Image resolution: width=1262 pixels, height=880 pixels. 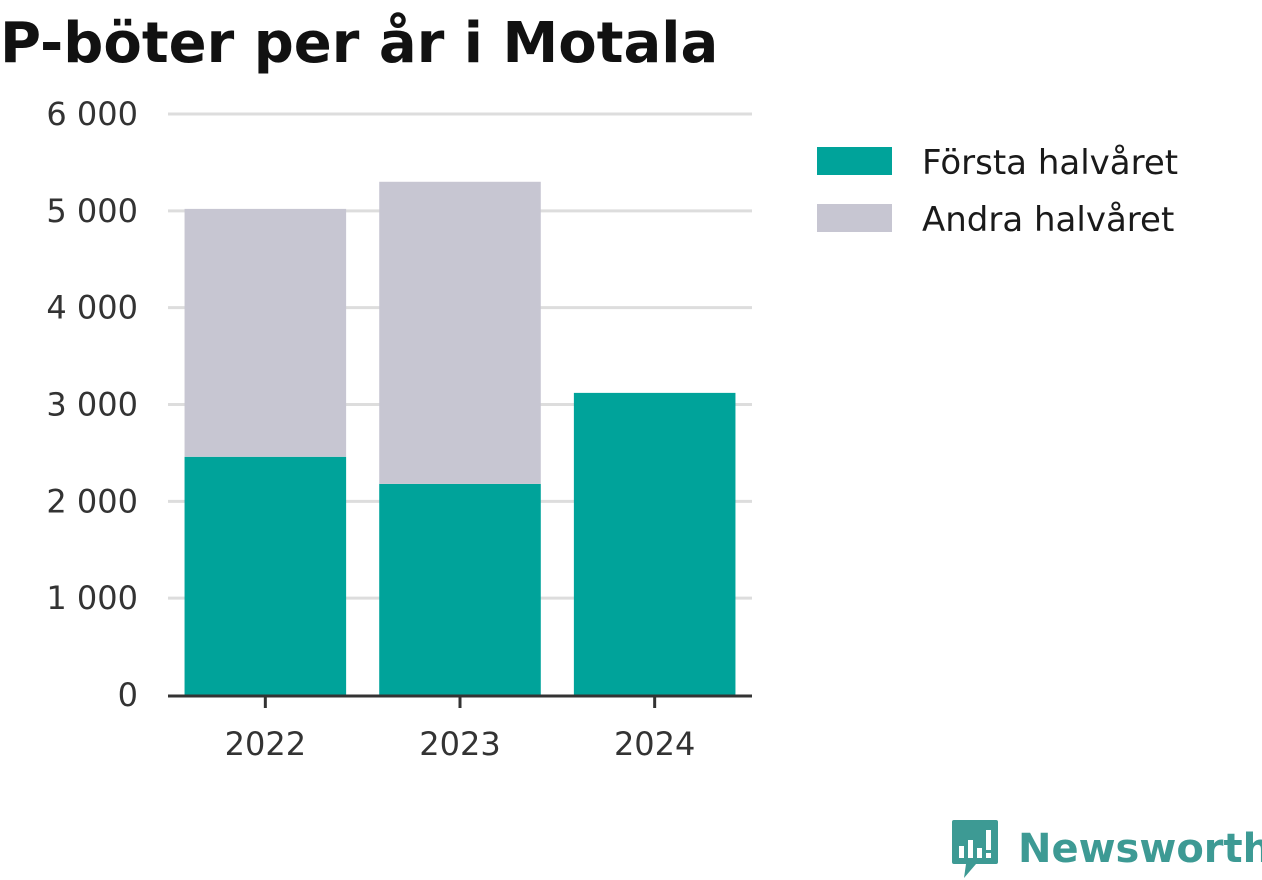 What do you see at coordinates (128, 695) in the screenshot?
I see `y-tick-label: 0` at bounding box center [128, 695].